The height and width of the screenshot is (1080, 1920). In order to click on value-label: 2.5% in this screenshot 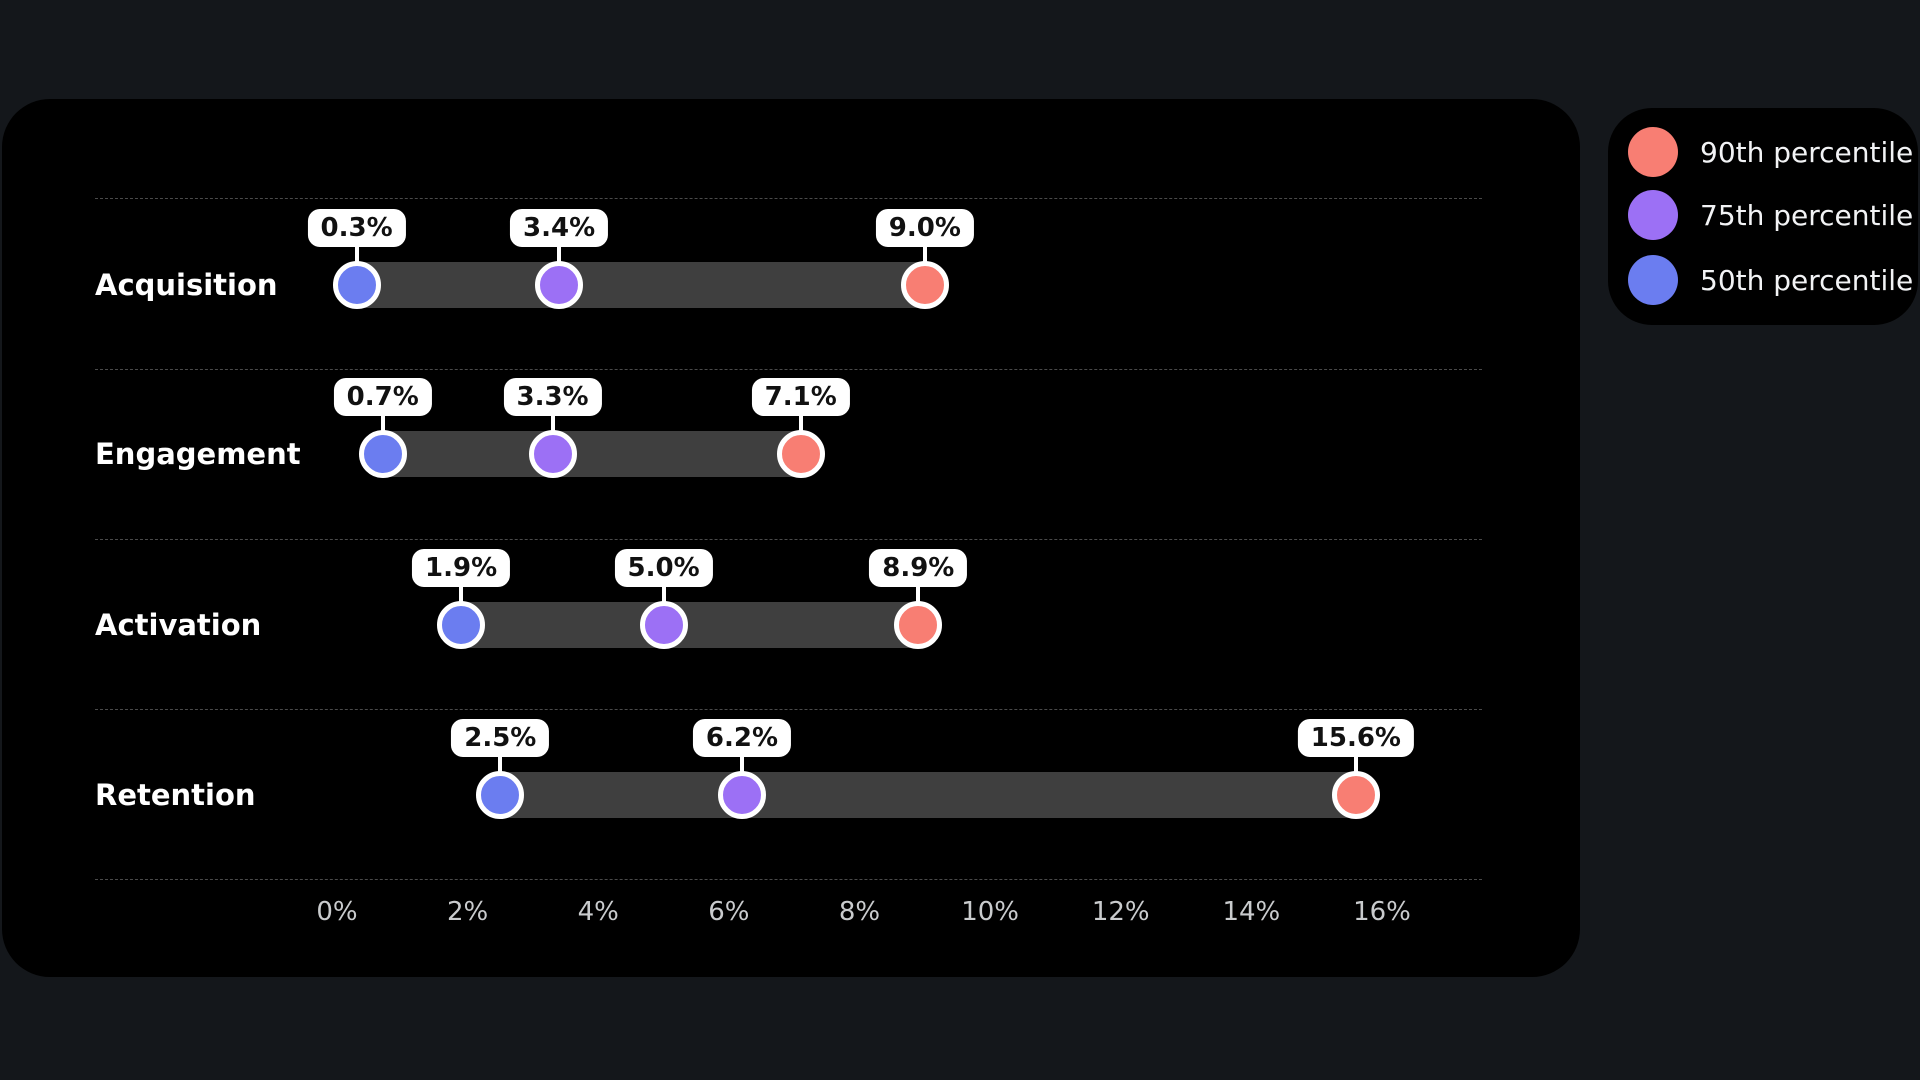, I will do `click(500, 738)`.